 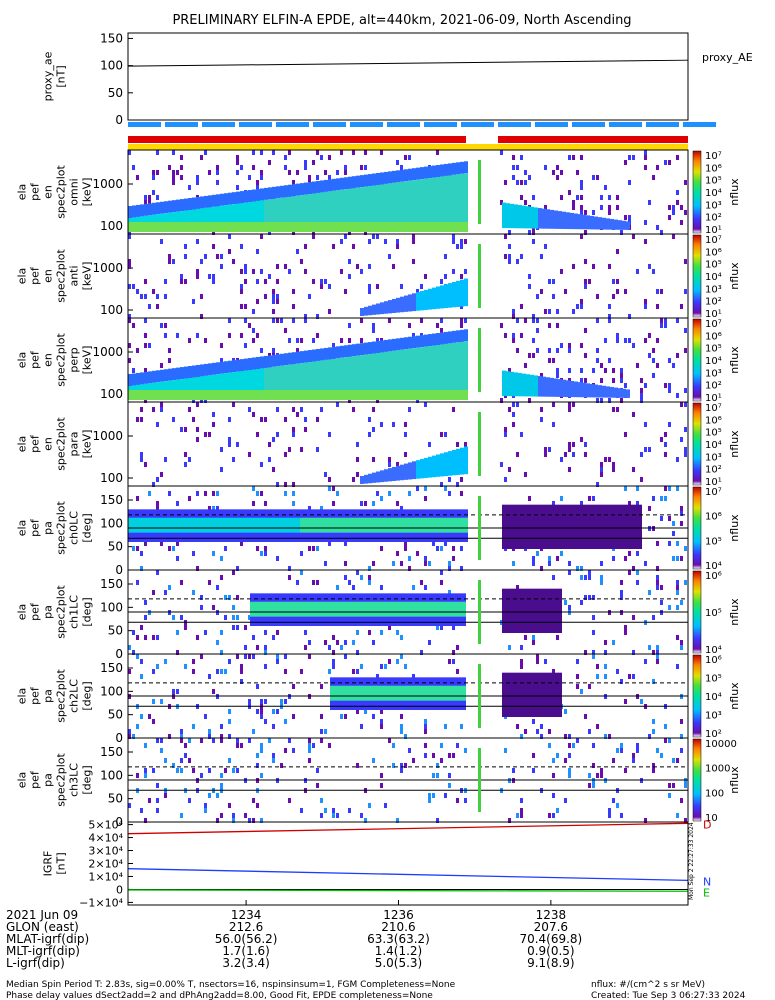 What do you see at coordinates (713, 277) in the screenshot?
I see `pef-en-spec2plot-anti-colorbar-tick: 10⁴` at bounding box center [713, 277].